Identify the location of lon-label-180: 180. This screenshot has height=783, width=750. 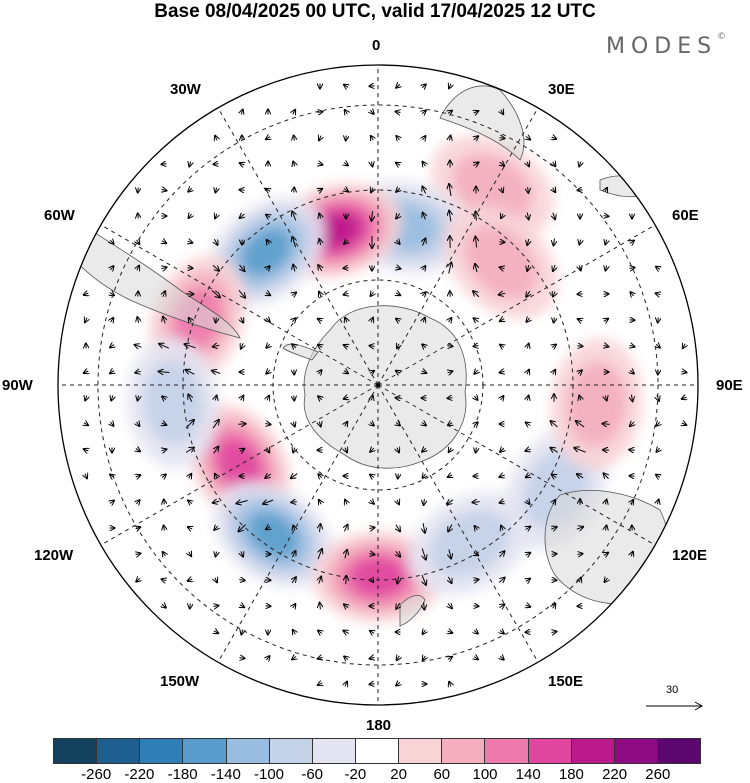
(379, 725).